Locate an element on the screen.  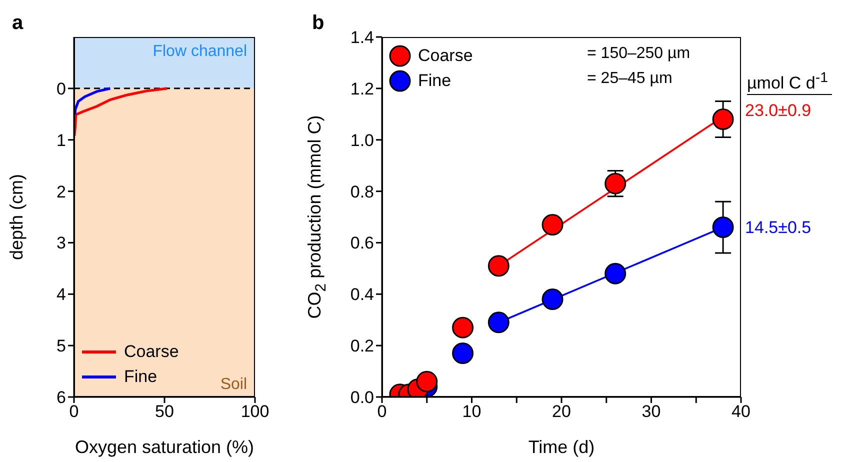
y-tick-label: 0.4 is located at coordinates (362, 294).